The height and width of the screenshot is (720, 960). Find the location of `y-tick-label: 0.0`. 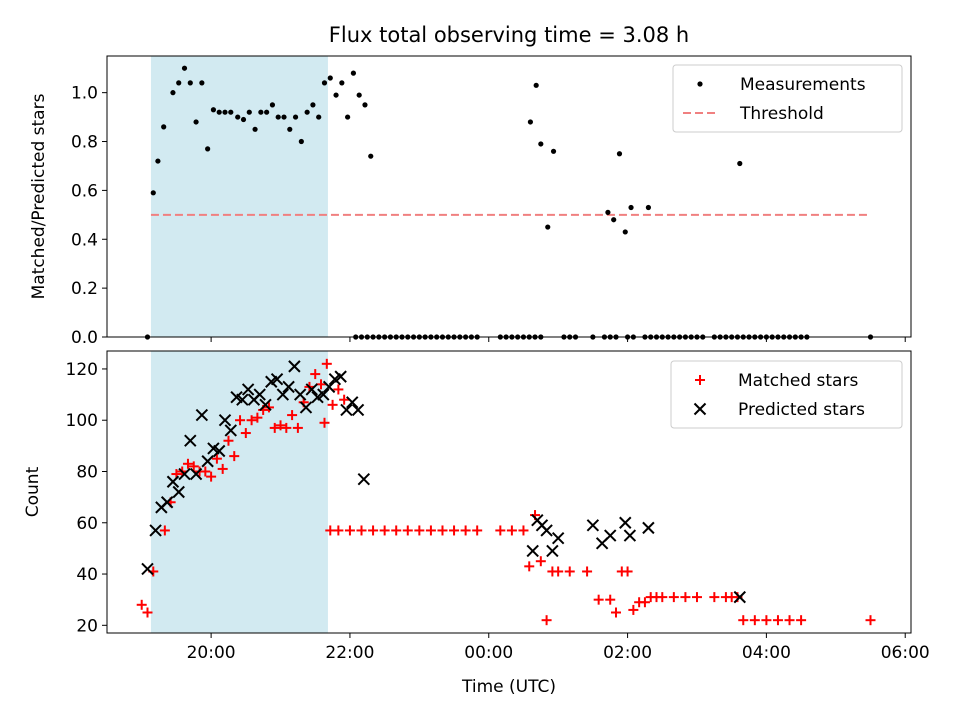

y-tick-label: 0.0 is located at coordinates (84, 338).